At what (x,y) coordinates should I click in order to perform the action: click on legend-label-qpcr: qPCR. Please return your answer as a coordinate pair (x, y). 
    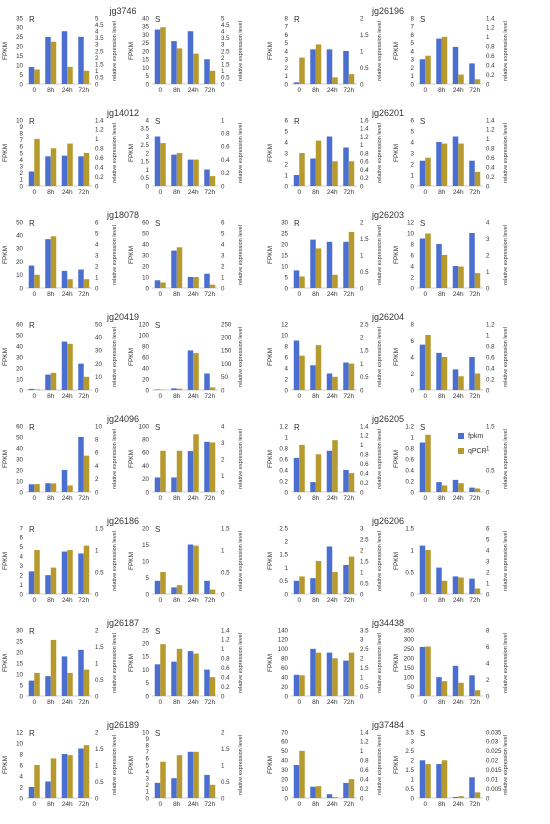
    Looking at the image, I should click on (477, 451).